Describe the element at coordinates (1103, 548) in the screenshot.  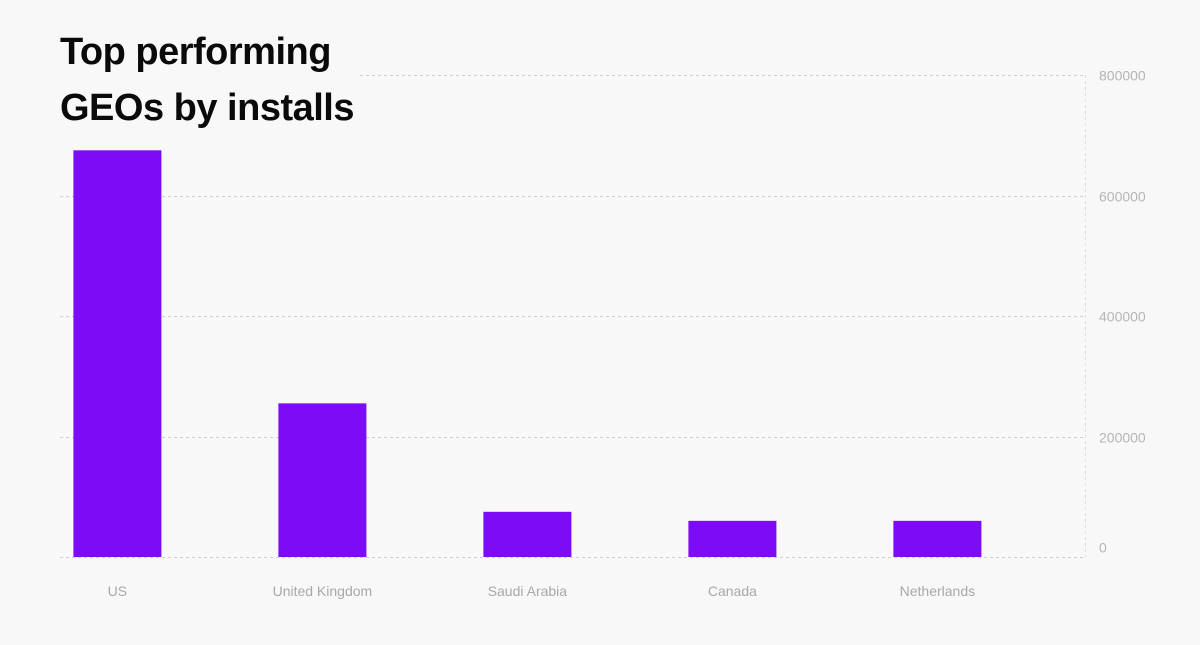
I see `y-tick-label: 0` at that location.